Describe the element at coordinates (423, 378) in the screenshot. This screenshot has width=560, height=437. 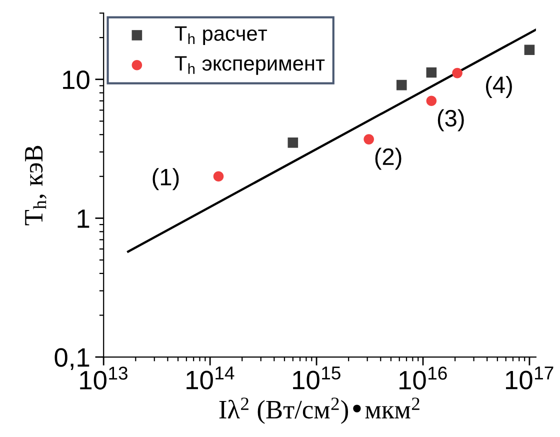
I see `x-tick-label: 10$^{16}$` at that location.